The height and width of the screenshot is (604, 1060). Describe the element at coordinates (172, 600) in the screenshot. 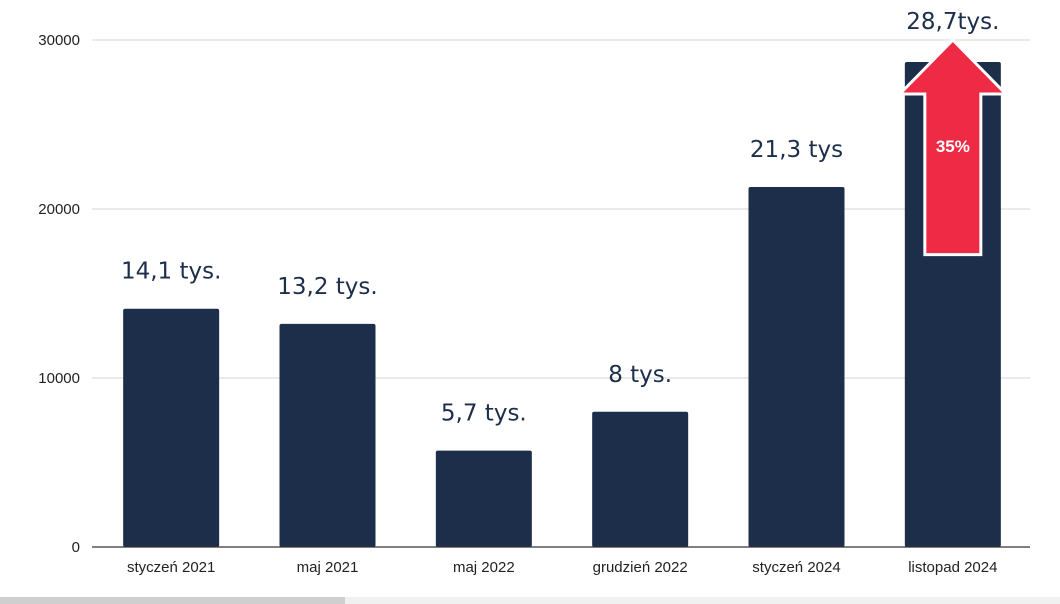

I see `scrollbar-thumb` at that location.